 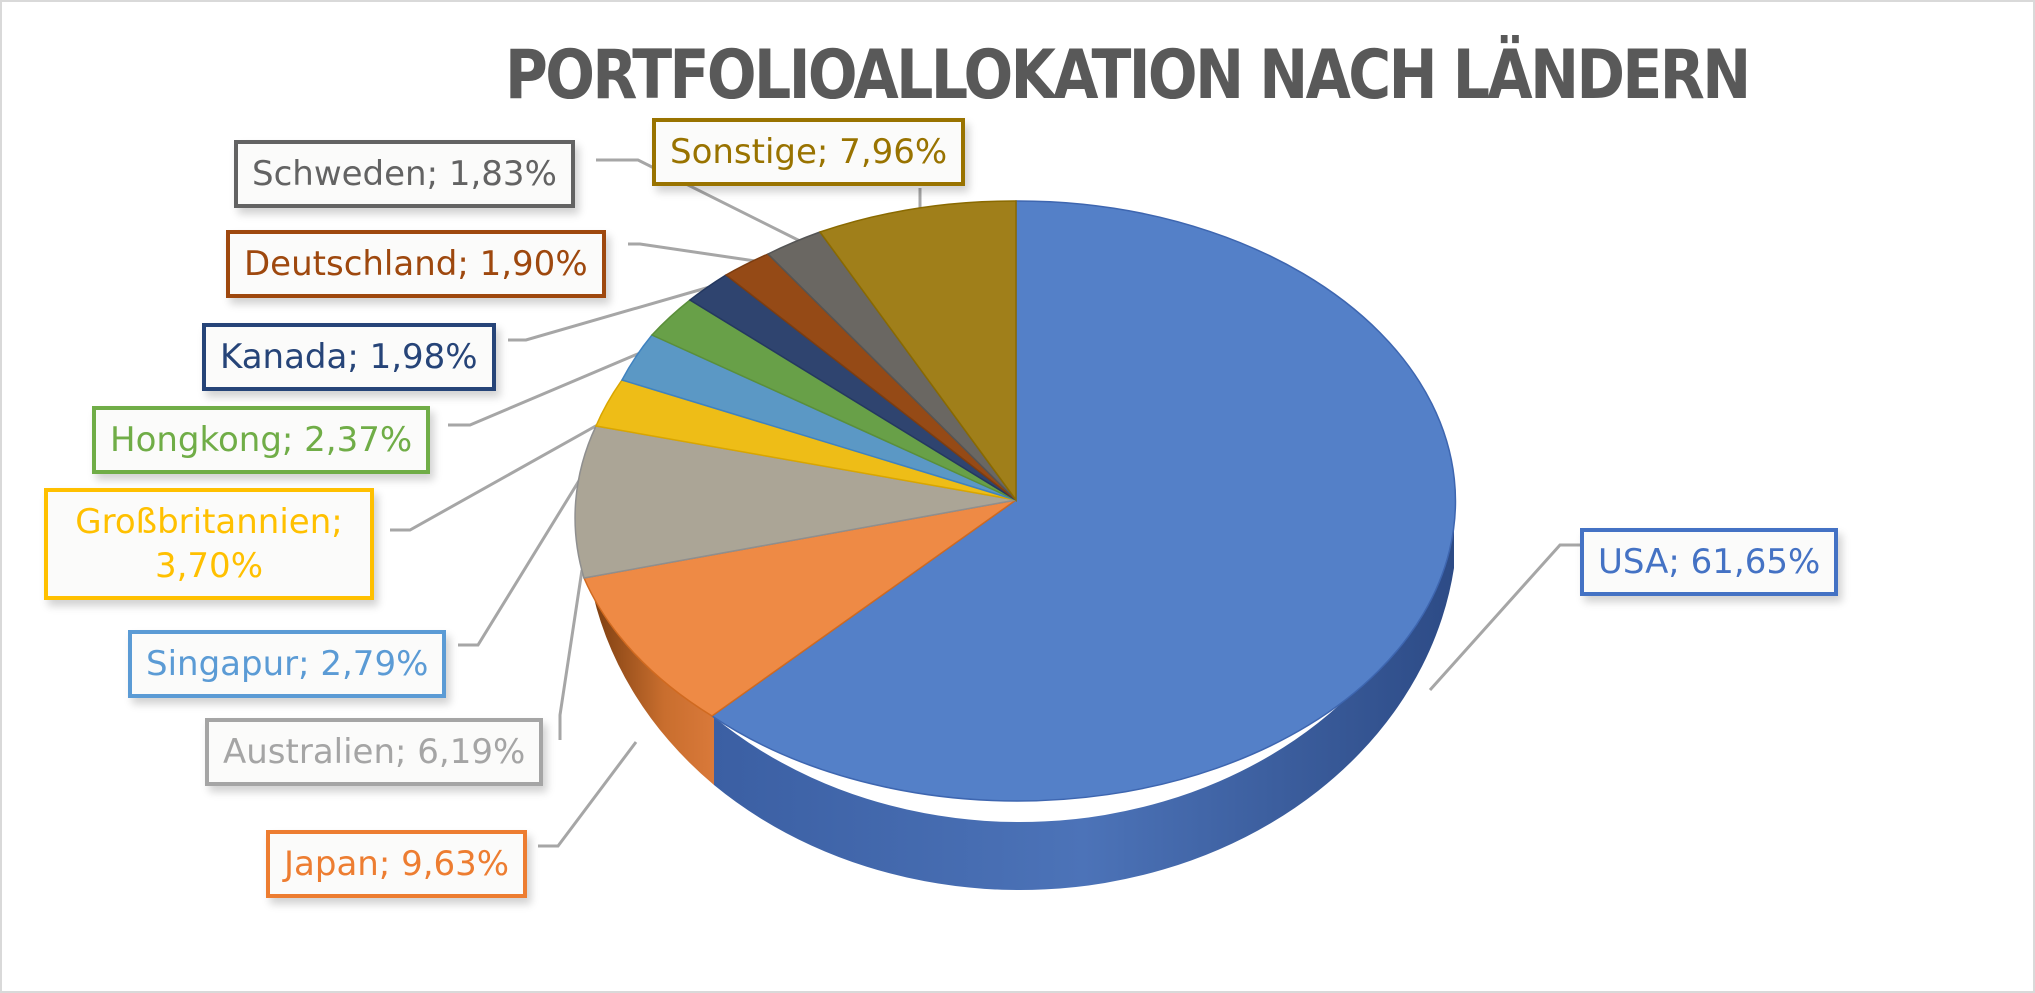 What do you see at coordinates (209, 544) in the screenshot?
I see `data-label-grossbritannien: Großbritannien; 3,70%` at bounding box center [209, 544].